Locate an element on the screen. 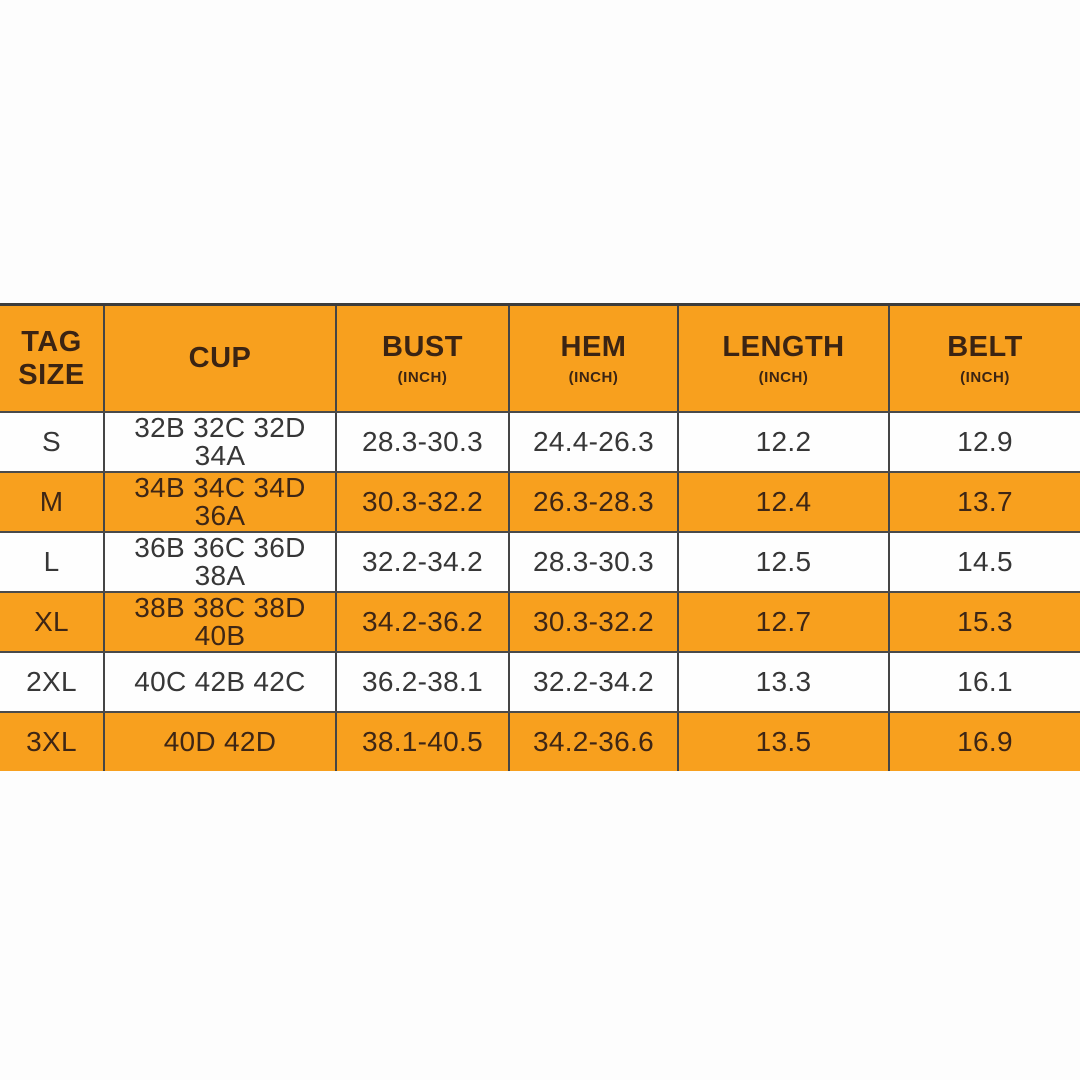  header-unit-label-bust: (INCH) is located at coordinates (422, 378).